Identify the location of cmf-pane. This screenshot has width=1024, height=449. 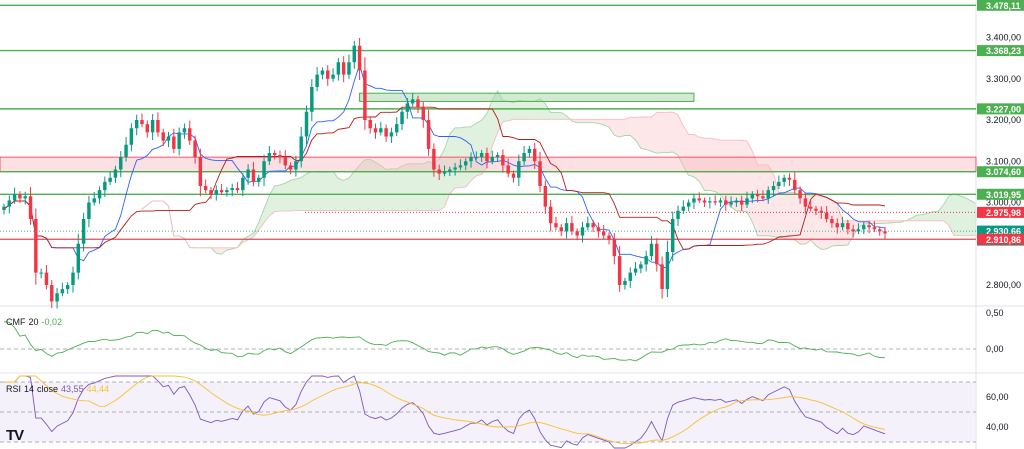
(488, 341).